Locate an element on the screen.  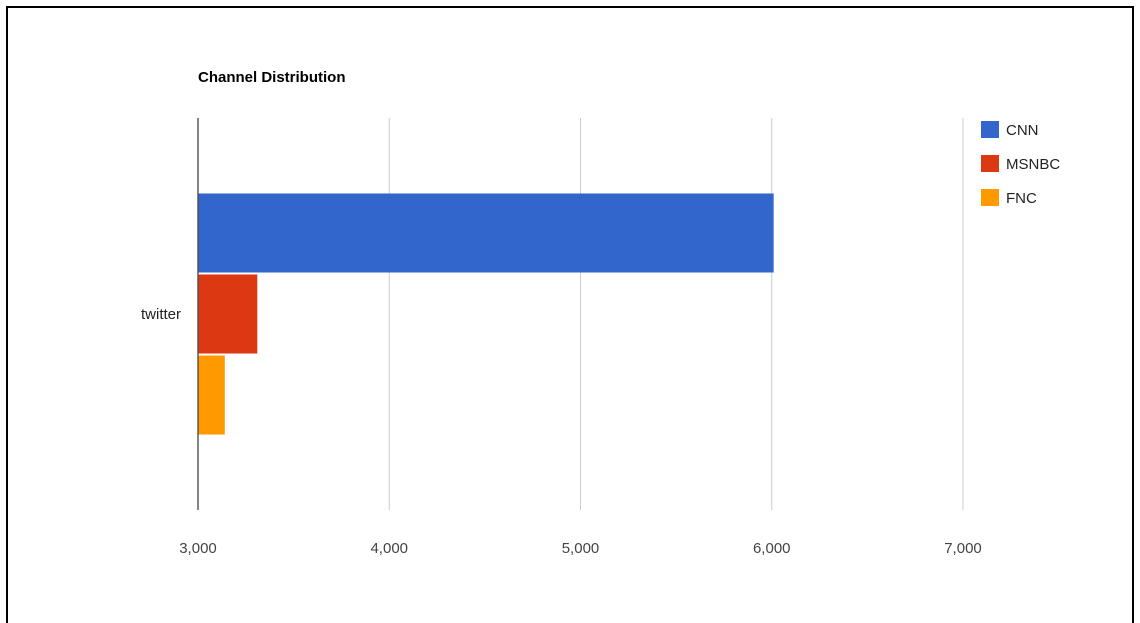
x-tick-label: 4,000 is located at coordinates (389, 548).